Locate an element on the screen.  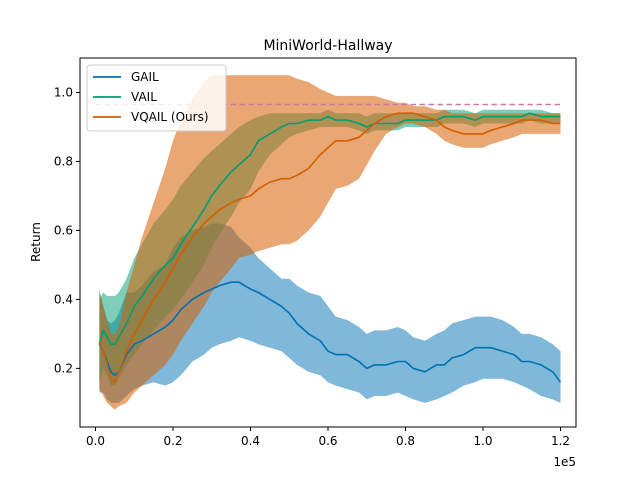
x-tick-label: 1.2 is located at coordinates (560, 441).